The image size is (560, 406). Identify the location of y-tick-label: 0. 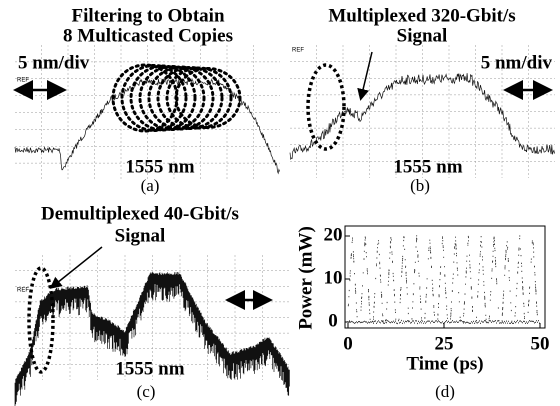
(333, 320).